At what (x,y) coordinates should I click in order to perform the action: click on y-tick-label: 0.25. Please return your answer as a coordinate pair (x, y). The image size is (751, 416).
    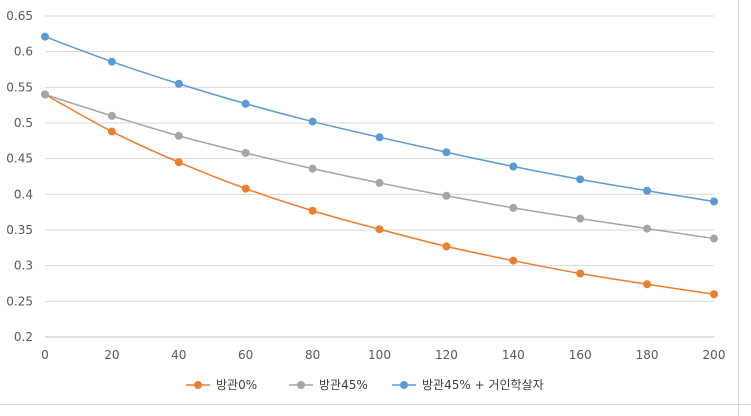
    Looking at the image, I should click on (19, 301).